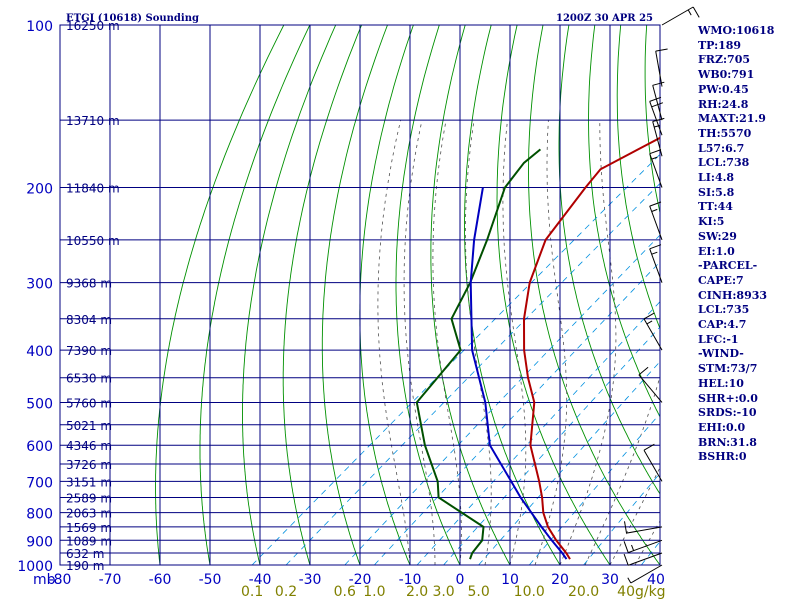 This screenshot has width=800, height=600. Describe the element at coordinates (726, 75) in the screenshot. I see `index-line: WB0:791` at that location.